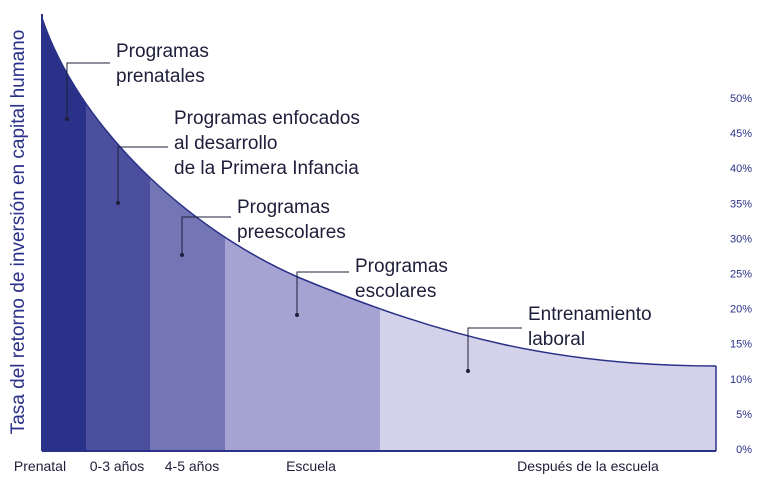 The image size is (768, 483). I want to click on annotation: Programas escolares, so click(371, 286).